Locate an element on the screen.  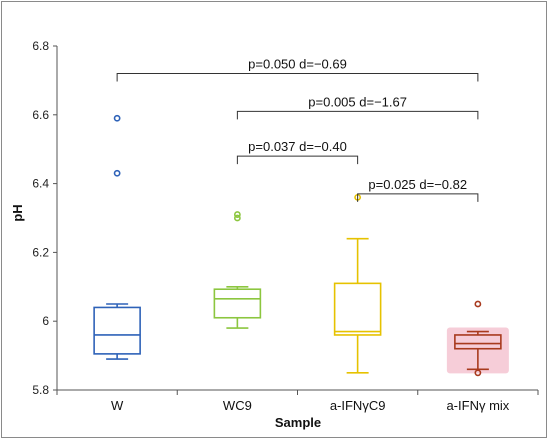
comparison-0: p=0.050 d=−0.69 is located at coordinates (297, 69).